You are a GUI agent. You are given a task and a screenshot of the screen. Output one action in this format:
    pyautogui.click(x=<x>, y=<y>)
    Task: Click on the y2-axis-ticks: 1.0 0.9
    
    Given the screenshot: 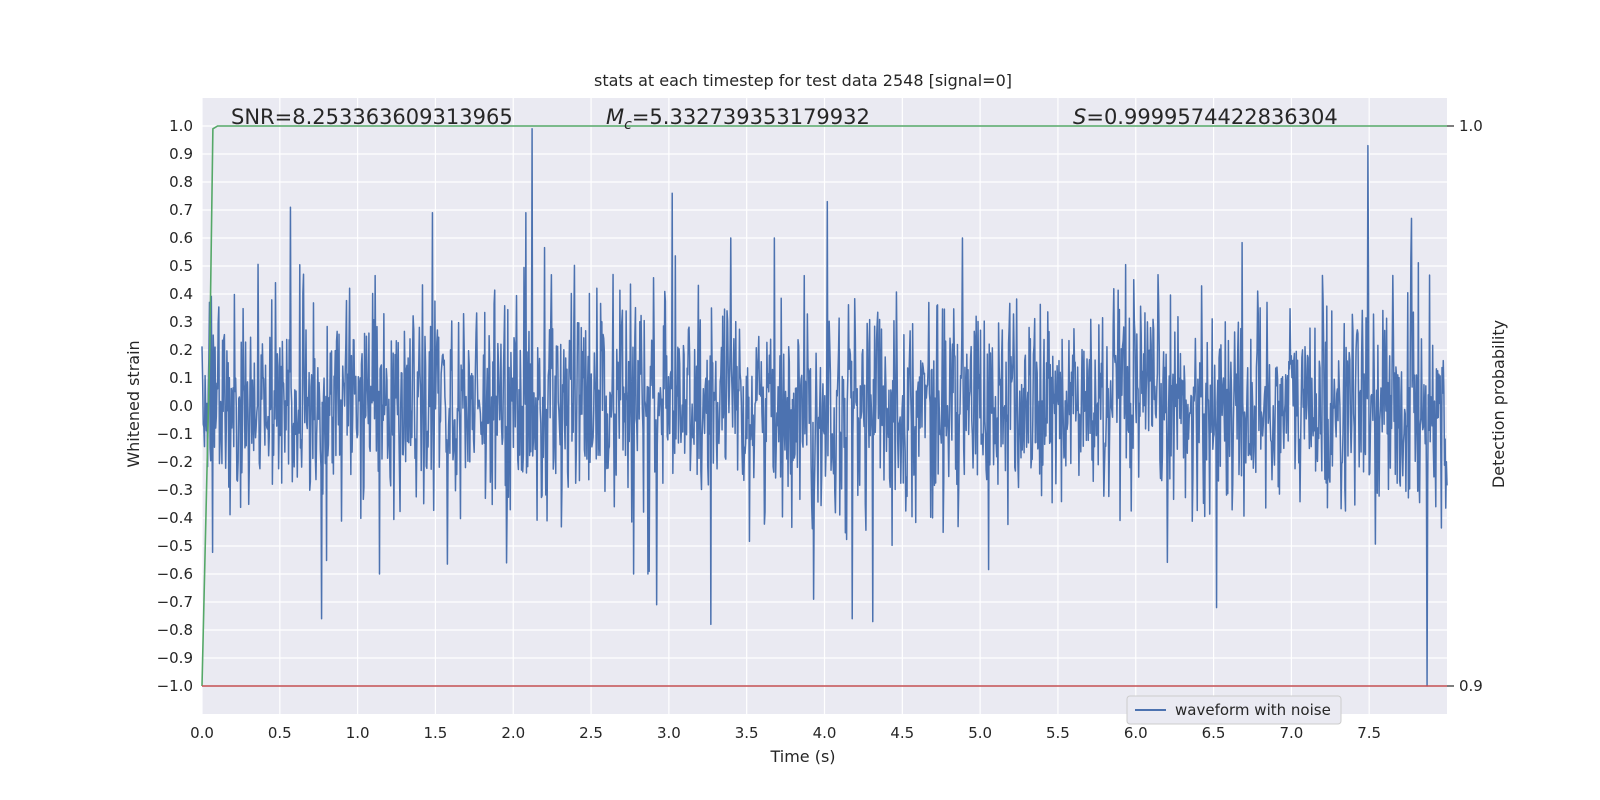 What is the action you would take?
    pyautogui.click(x=1465, y=406)
    